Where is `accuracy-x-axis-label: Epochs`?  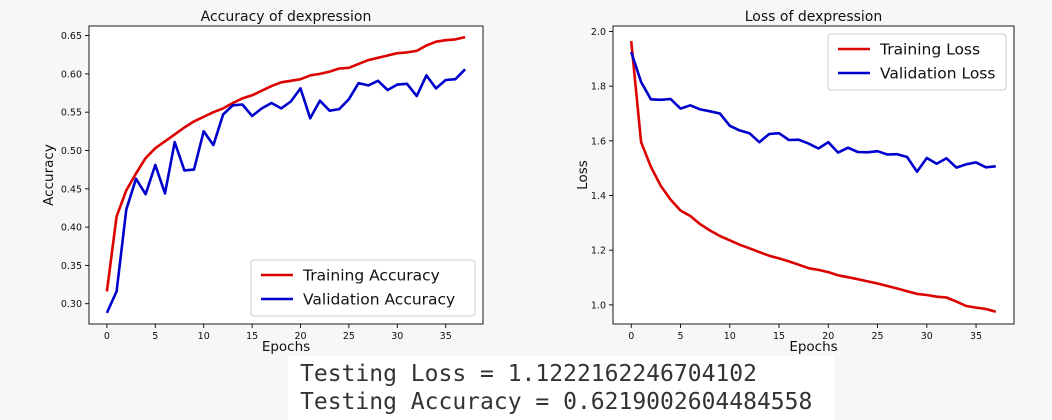 accuracy-x-axis-label: Epochs is located at coordinates (286, 347).